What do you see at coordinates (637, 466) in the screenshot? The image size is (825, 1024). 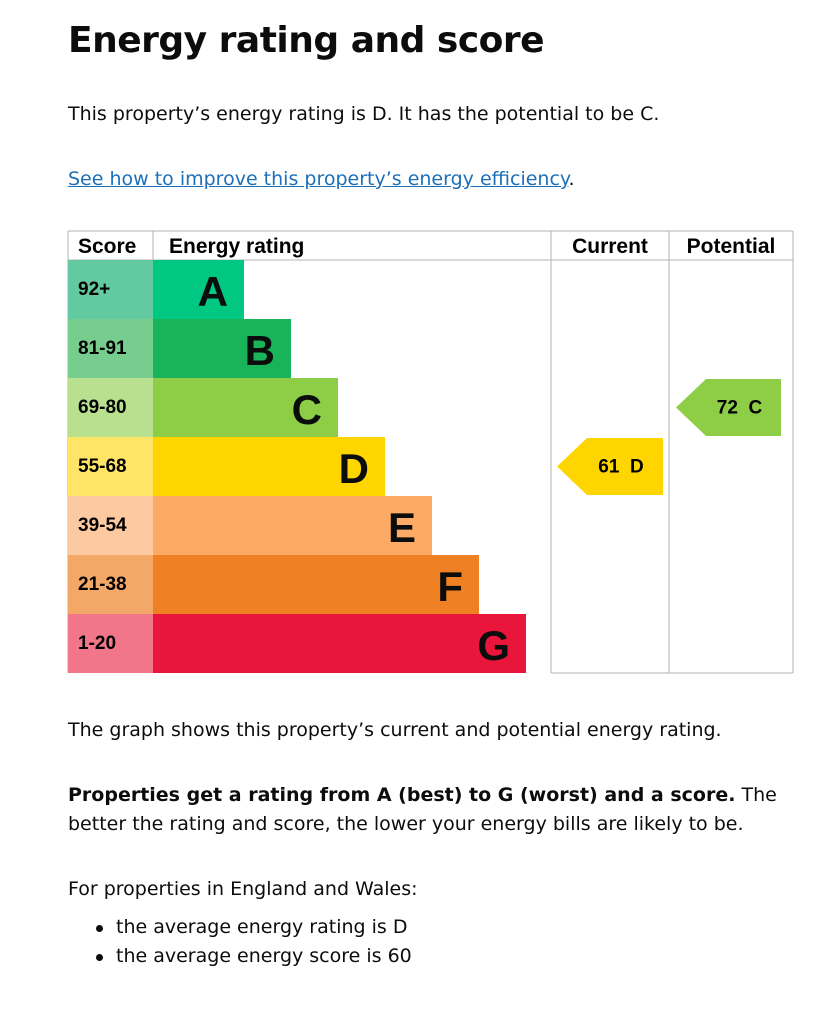 I see `rating-letter: D` at bounding box center [637, 466].